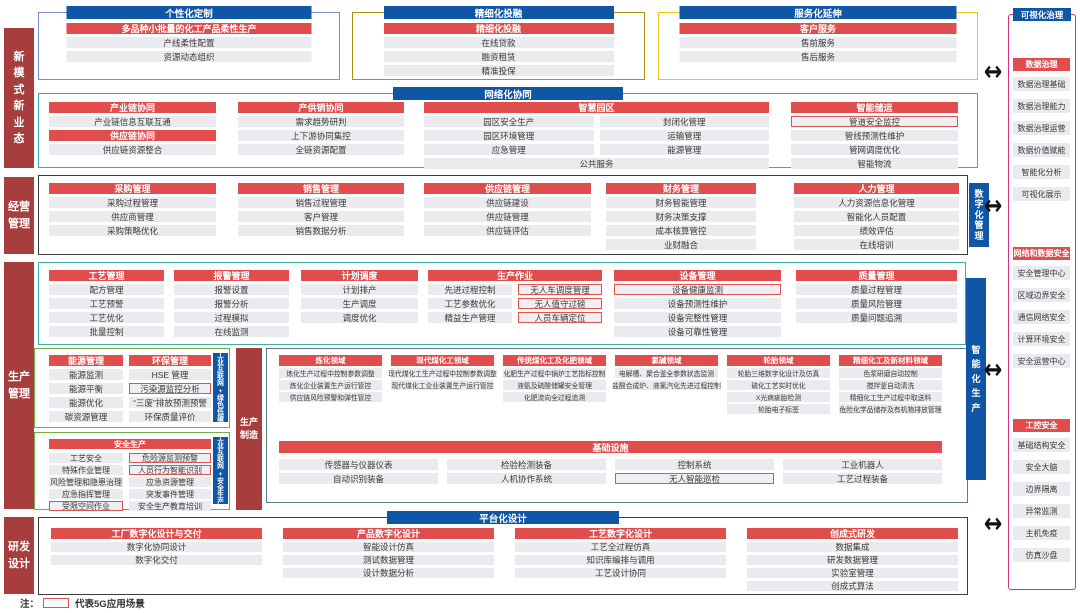  What do you see at coordinates (684, 121) in the screenshot?
I see `item: 封闭化管理` at bounding box center [684, 121].